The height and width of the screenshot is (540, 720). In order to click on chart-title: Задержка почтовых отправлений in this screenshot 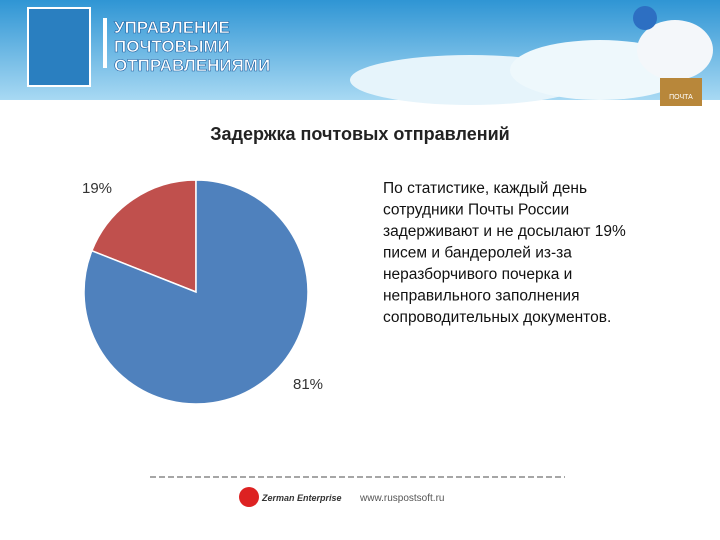, I will do `click(359, 134)`.